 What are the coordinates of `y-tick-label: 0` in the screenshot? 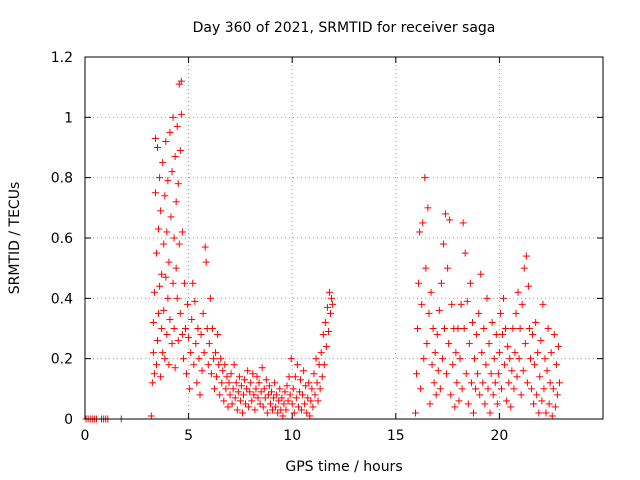 It's located at (68, 420).